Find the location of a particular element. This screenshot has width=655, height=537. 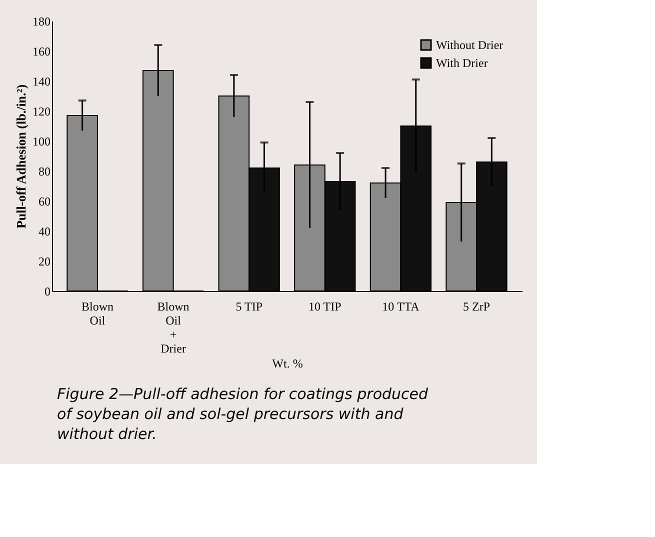

y-tick-label: 160 is located at coordinates (41, 51).